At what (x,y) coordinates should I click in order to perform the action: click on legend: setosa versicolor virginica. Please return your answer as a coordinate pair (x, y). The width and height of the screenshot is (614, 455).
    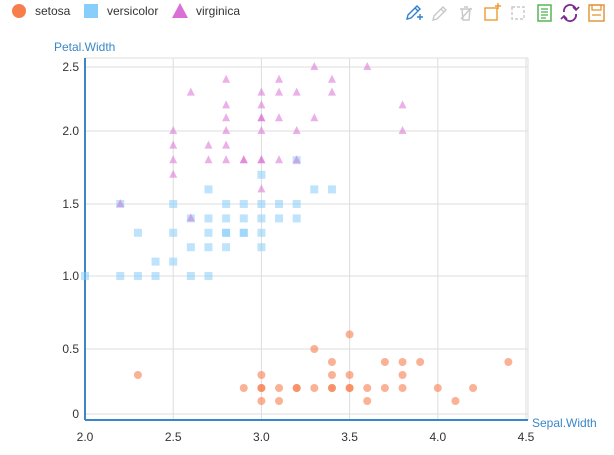
    Looking at the image, I should click on (126, 10).